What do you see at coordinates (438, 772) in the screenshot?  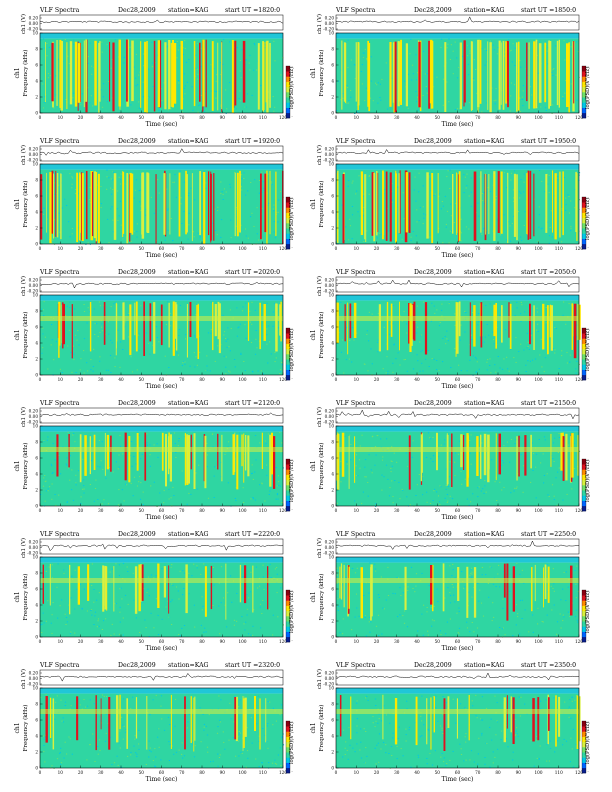 I see `x-tick-label: 50` at bounding box center [438, 772].